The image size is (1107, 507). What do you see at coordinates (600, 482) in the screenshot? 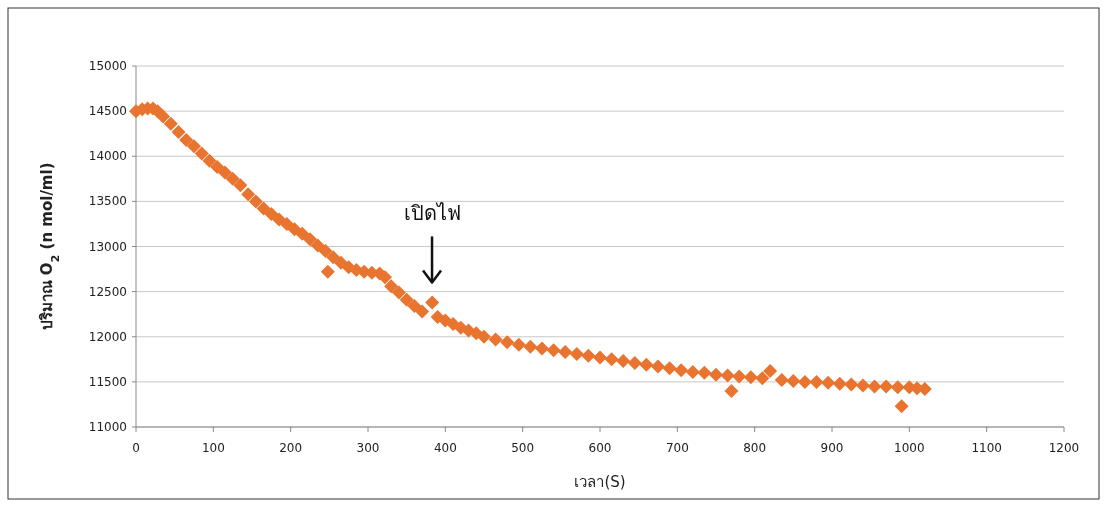
I see `x-axis-title: เวลา(S)` at bounding box center [600, 482].